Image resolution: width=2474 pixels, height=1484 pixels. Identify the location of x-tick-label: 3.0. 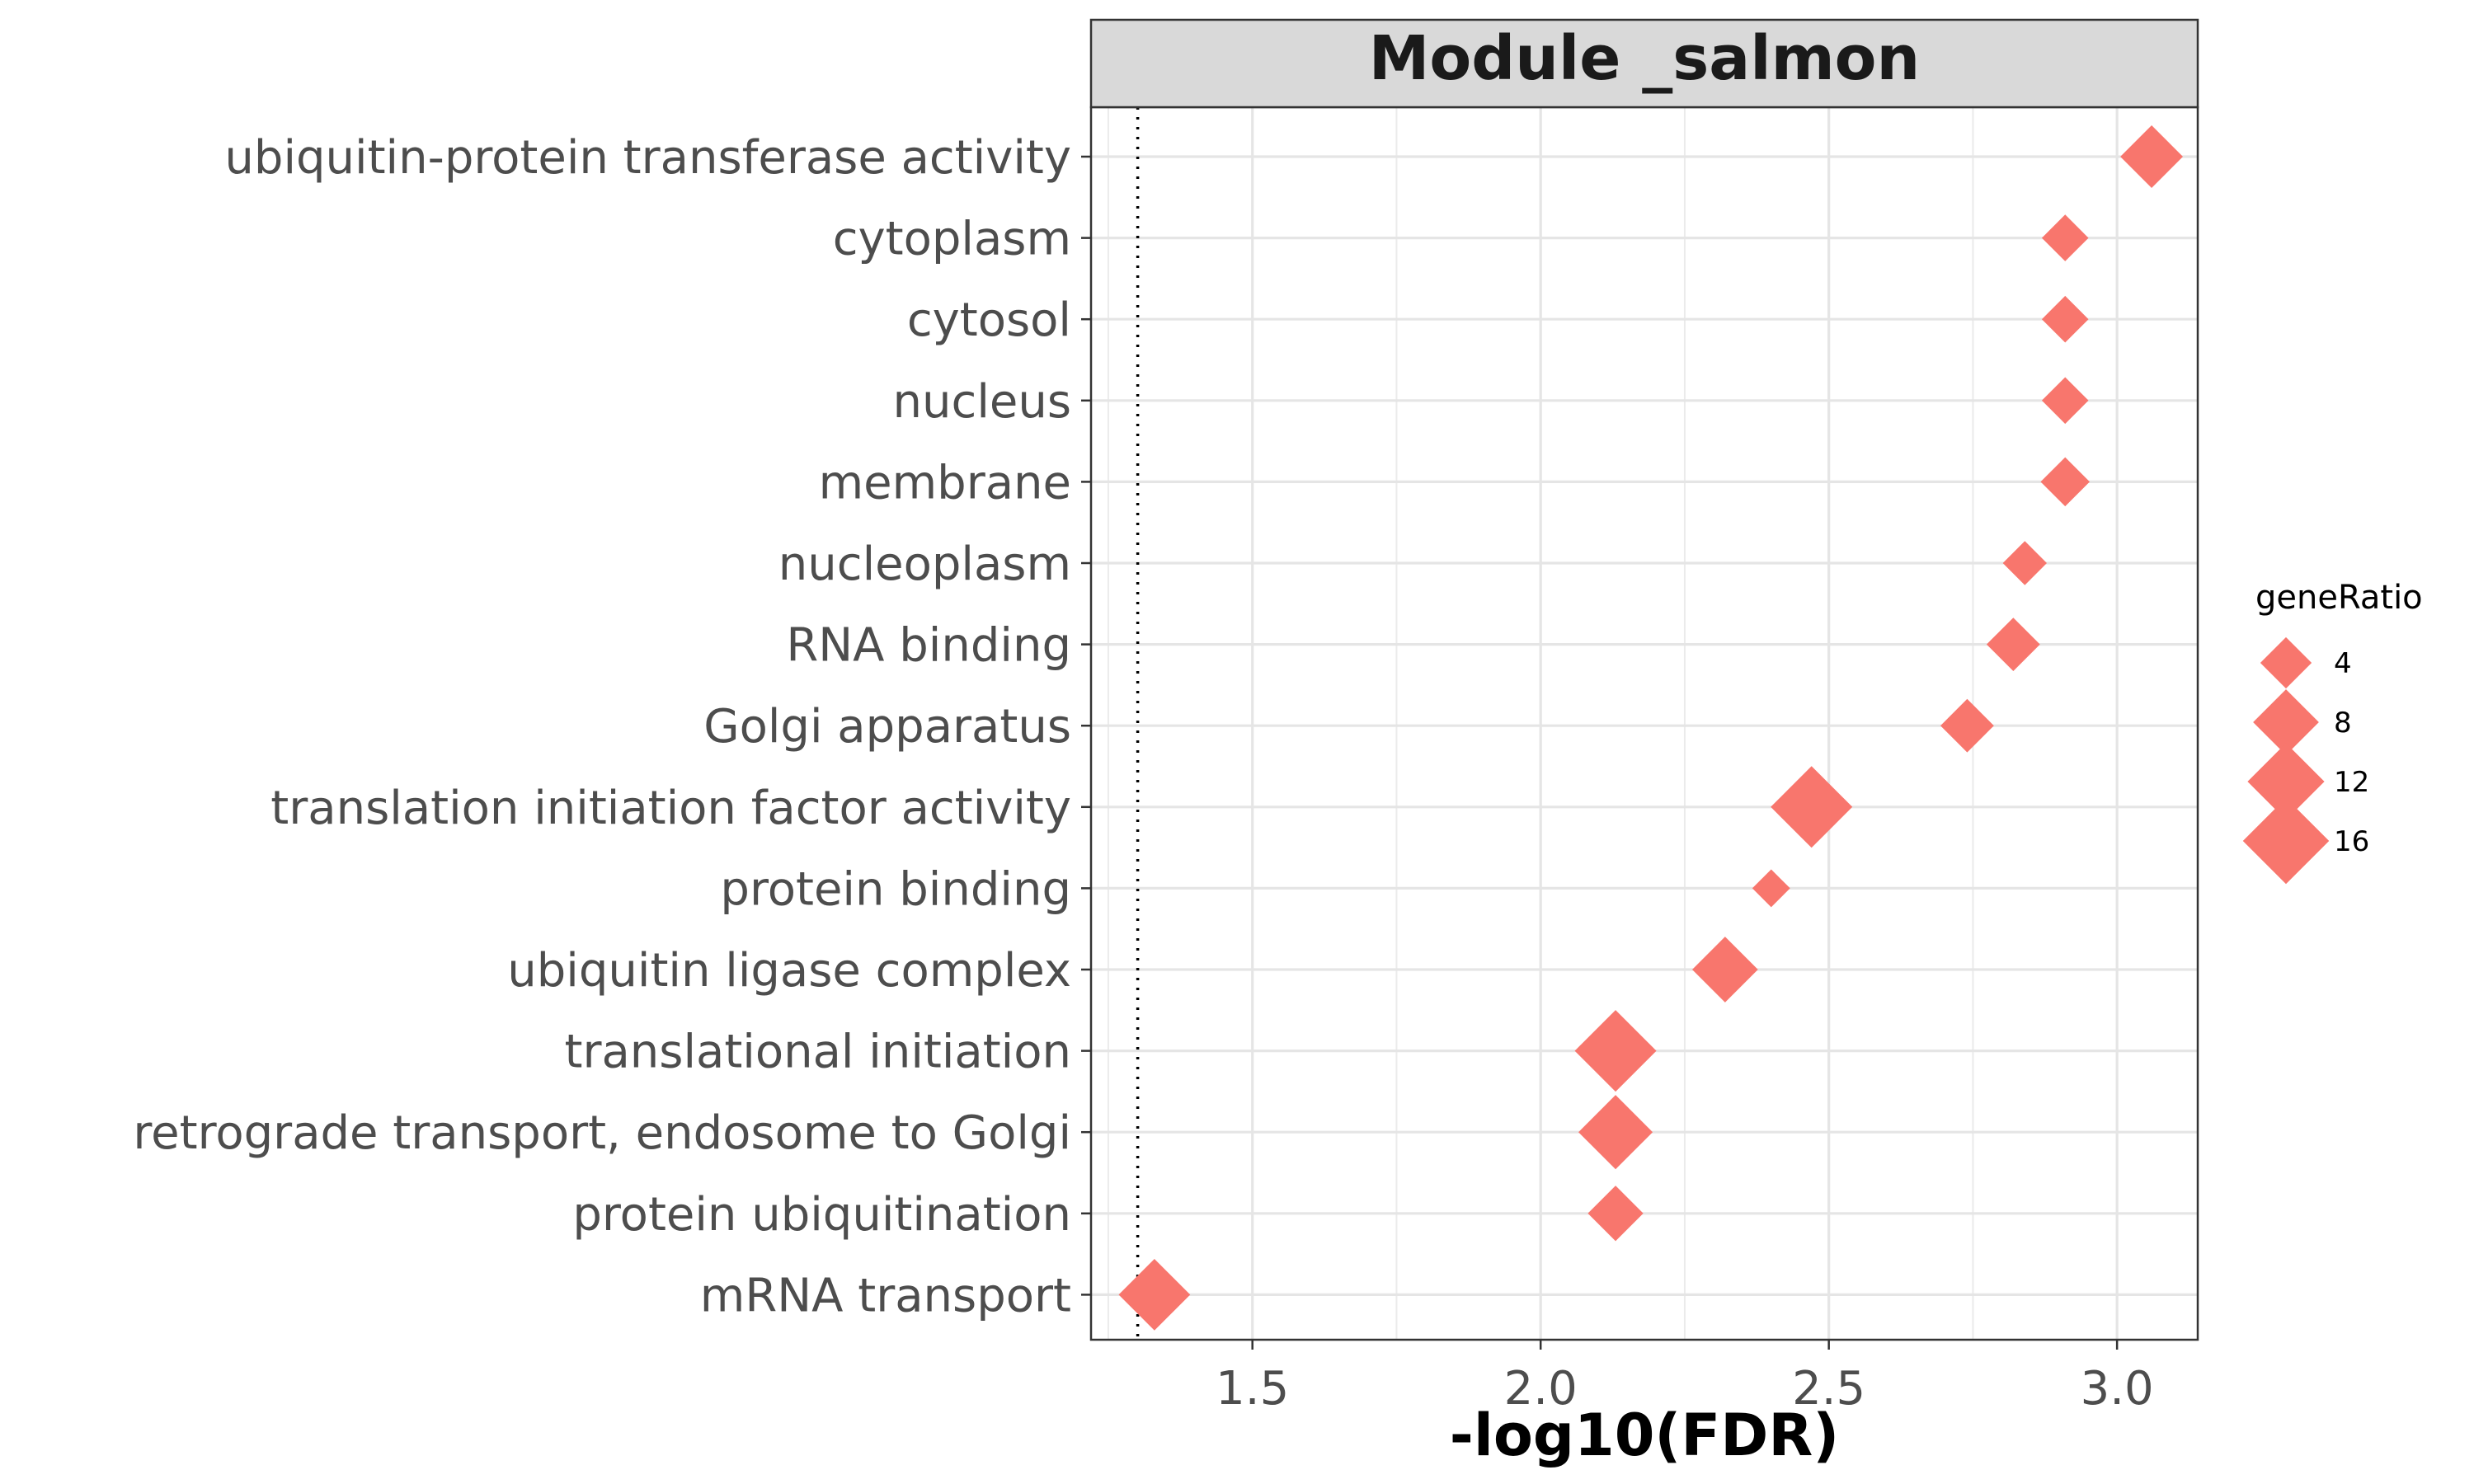
(2117, 1389).